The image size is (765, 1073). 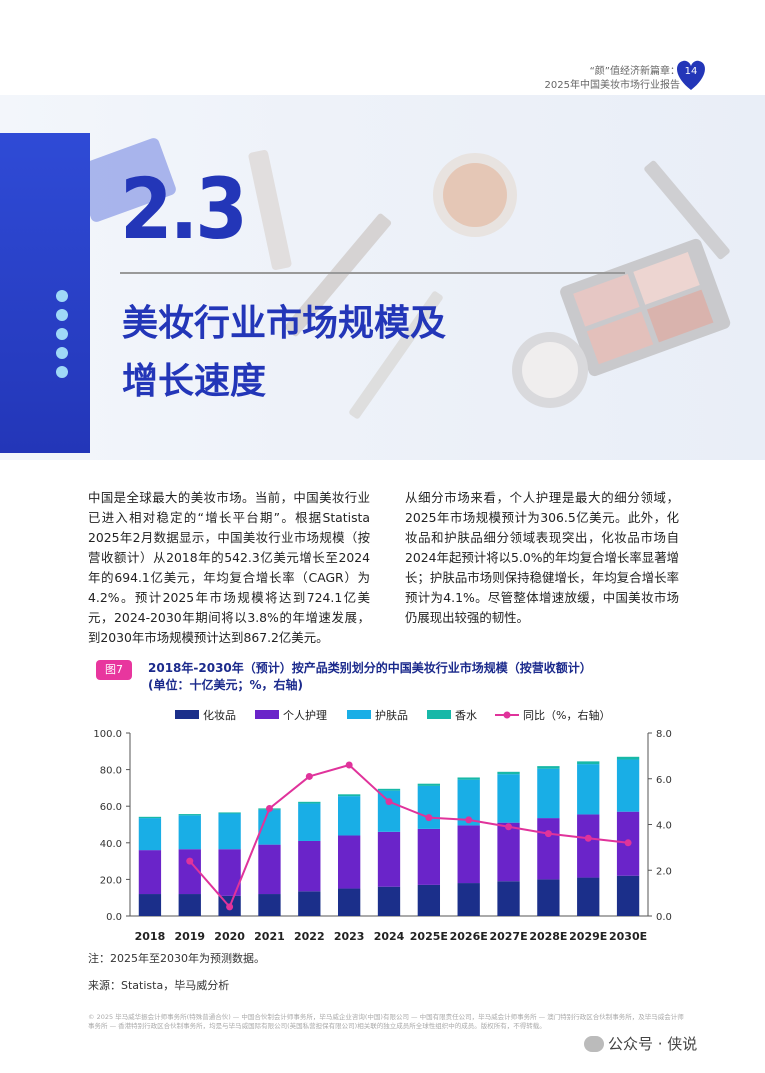 What do you see at coordinates (107, 734) in the screenshot?
I see `left-tick-label-5: 100.0` at bounding box center [107, 734].